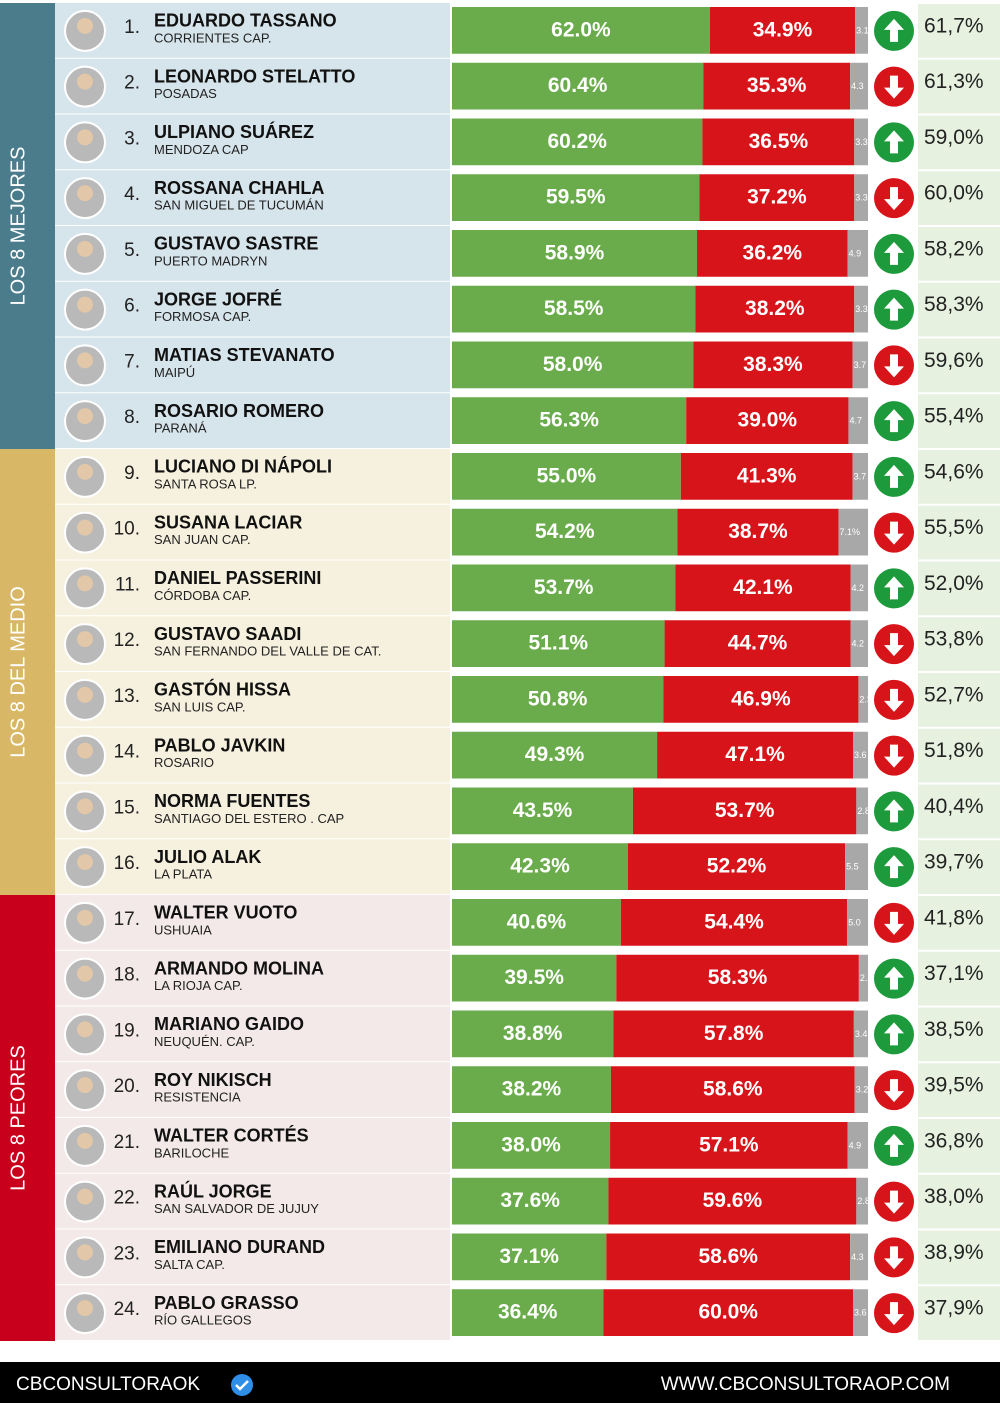  I want to click on positive-label: 60.2%, so click(577, 141).